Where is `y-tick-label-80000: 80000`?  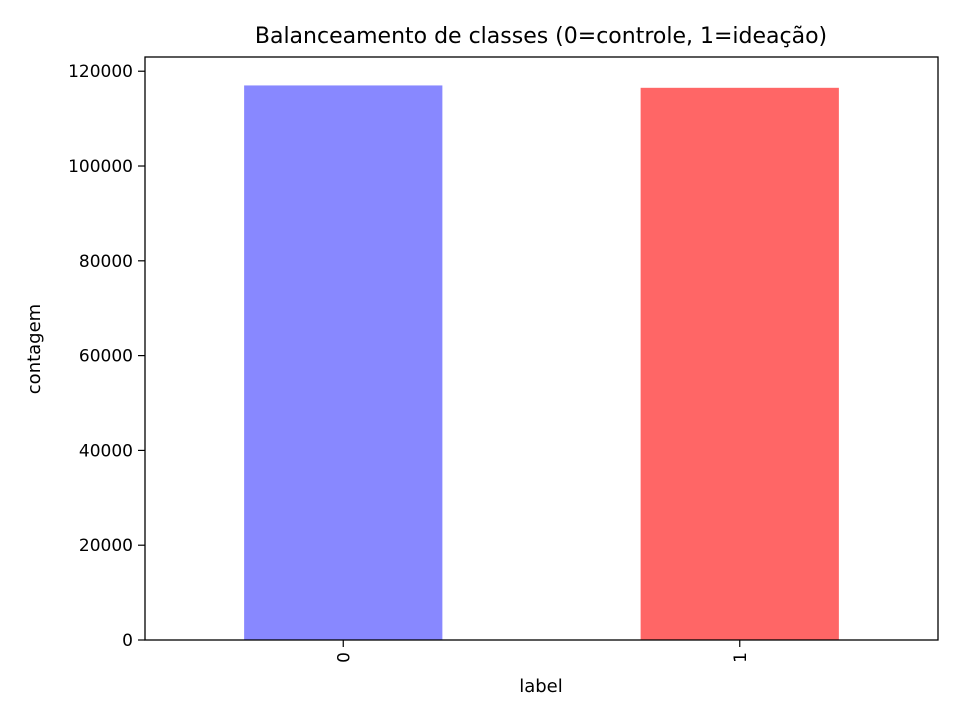 y-tick-label-80000: 80000 is located at coordinates (106, 262).